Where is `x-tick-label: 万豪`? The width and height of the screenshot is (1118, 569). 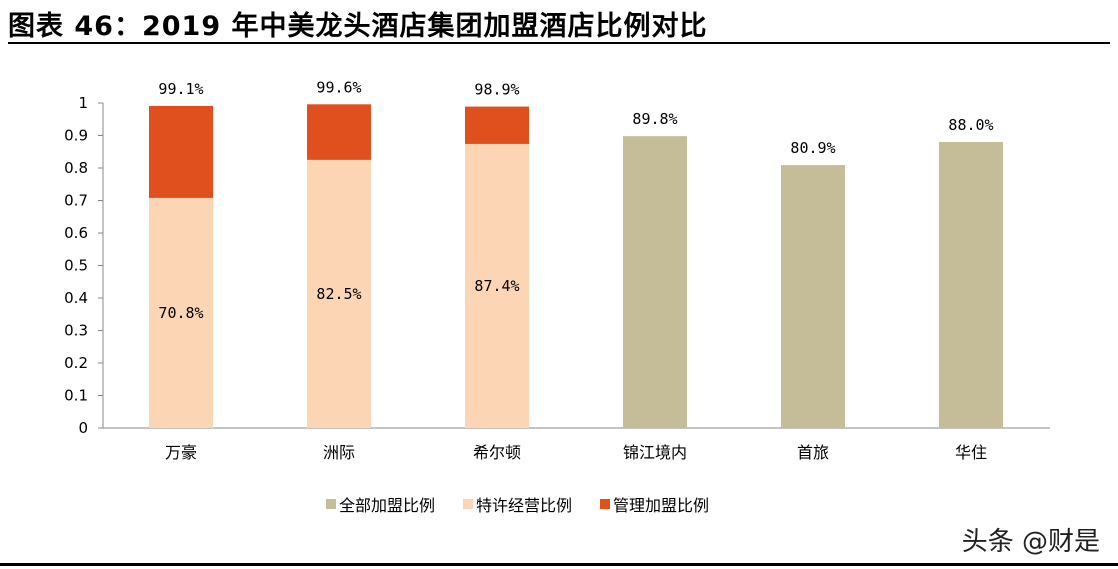 x-tick-label: 万豪 is located at coordinates (181, 452).